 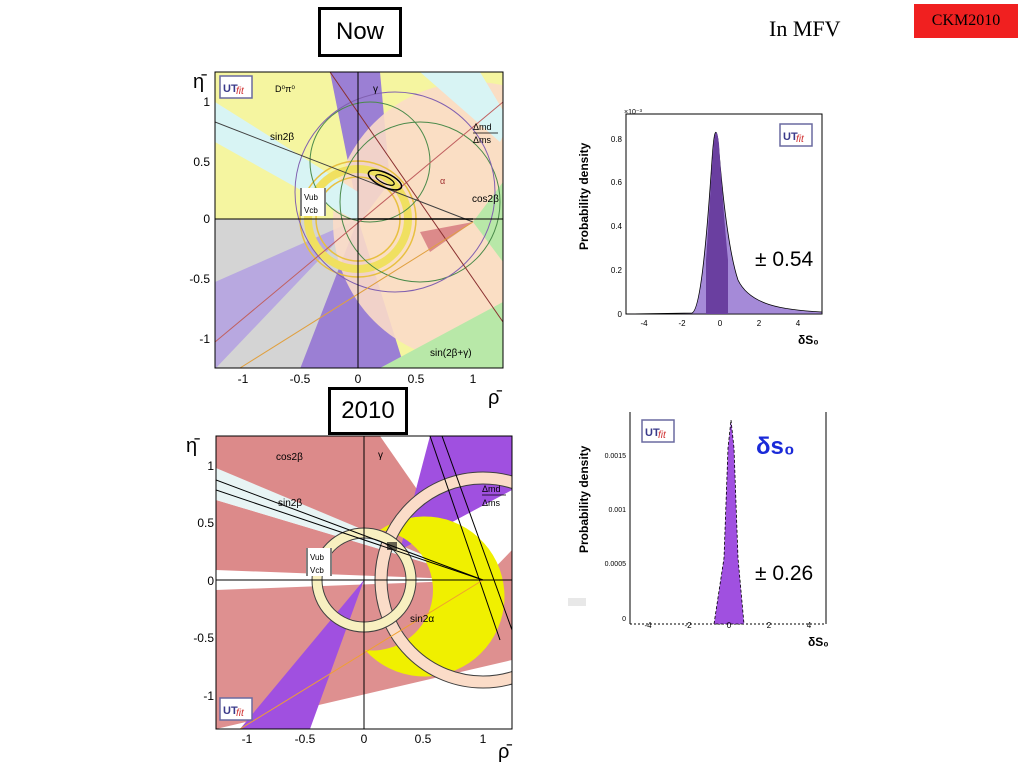 I want to click on pdf-bottom-logo: UT fit, so click(x=658, y=431).